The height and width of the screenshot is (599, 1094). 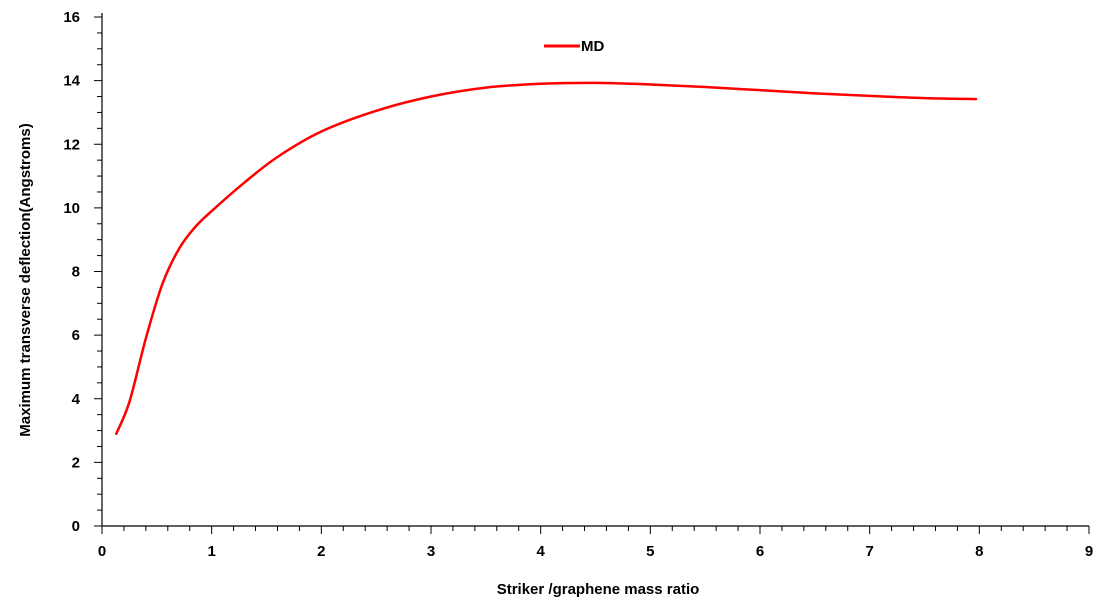 What do you see at coordinates (211, 551) in the screenshot?
I see `x-tick-label: 1` at bounding box center [211, 551].